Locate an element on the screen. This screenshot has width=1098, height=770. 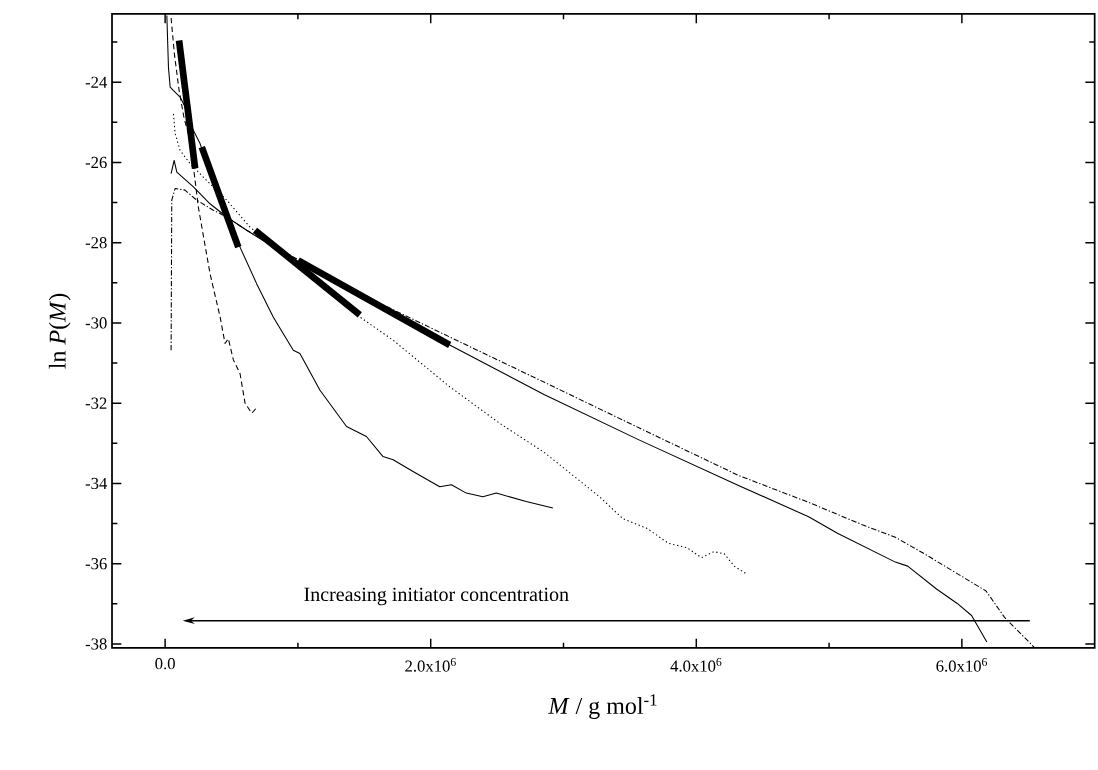
x-tick-label: 6.0x10$^{6}$ is located at coordinates (962, 665).